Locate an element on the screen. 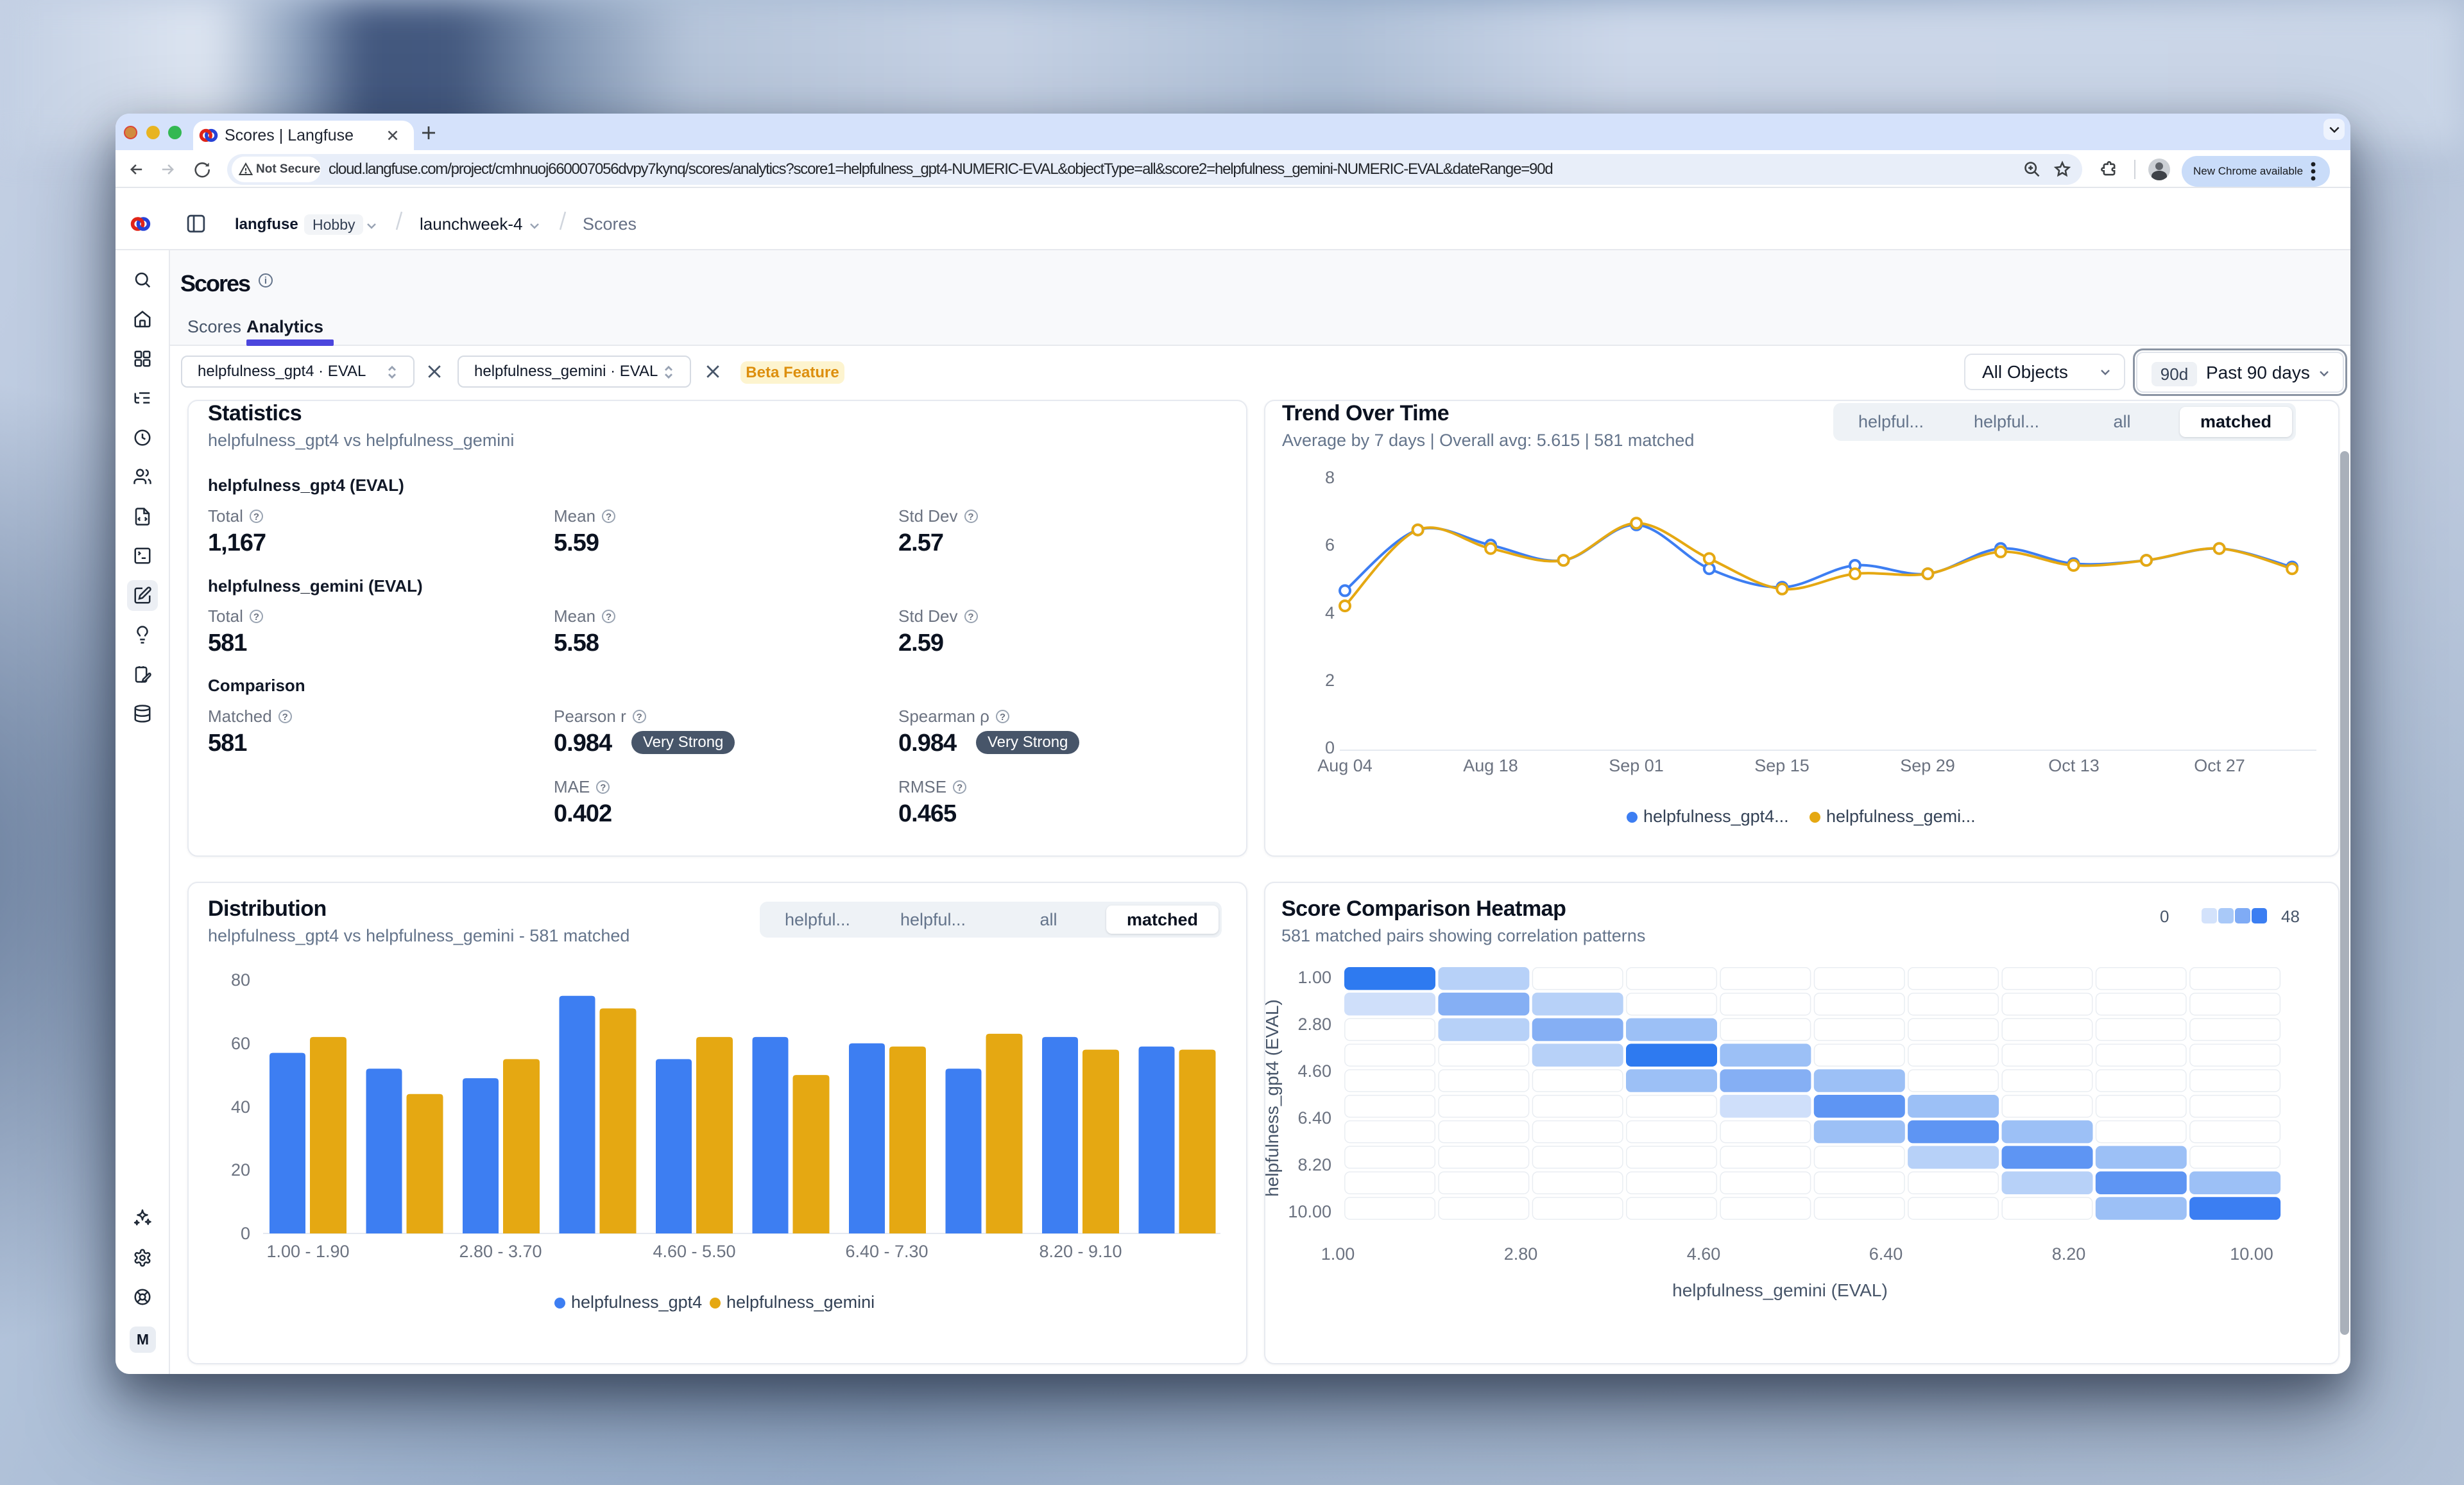 The image size is (2464, 1485). svg-text: helpfulness_gemini (EVAL) is located at coordinates (1780, 1290).